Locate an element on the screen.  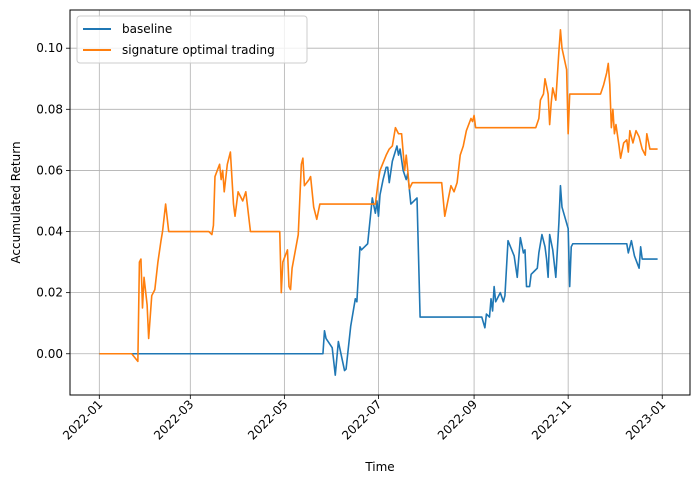
legend-box is located at coordinates (192, 39).